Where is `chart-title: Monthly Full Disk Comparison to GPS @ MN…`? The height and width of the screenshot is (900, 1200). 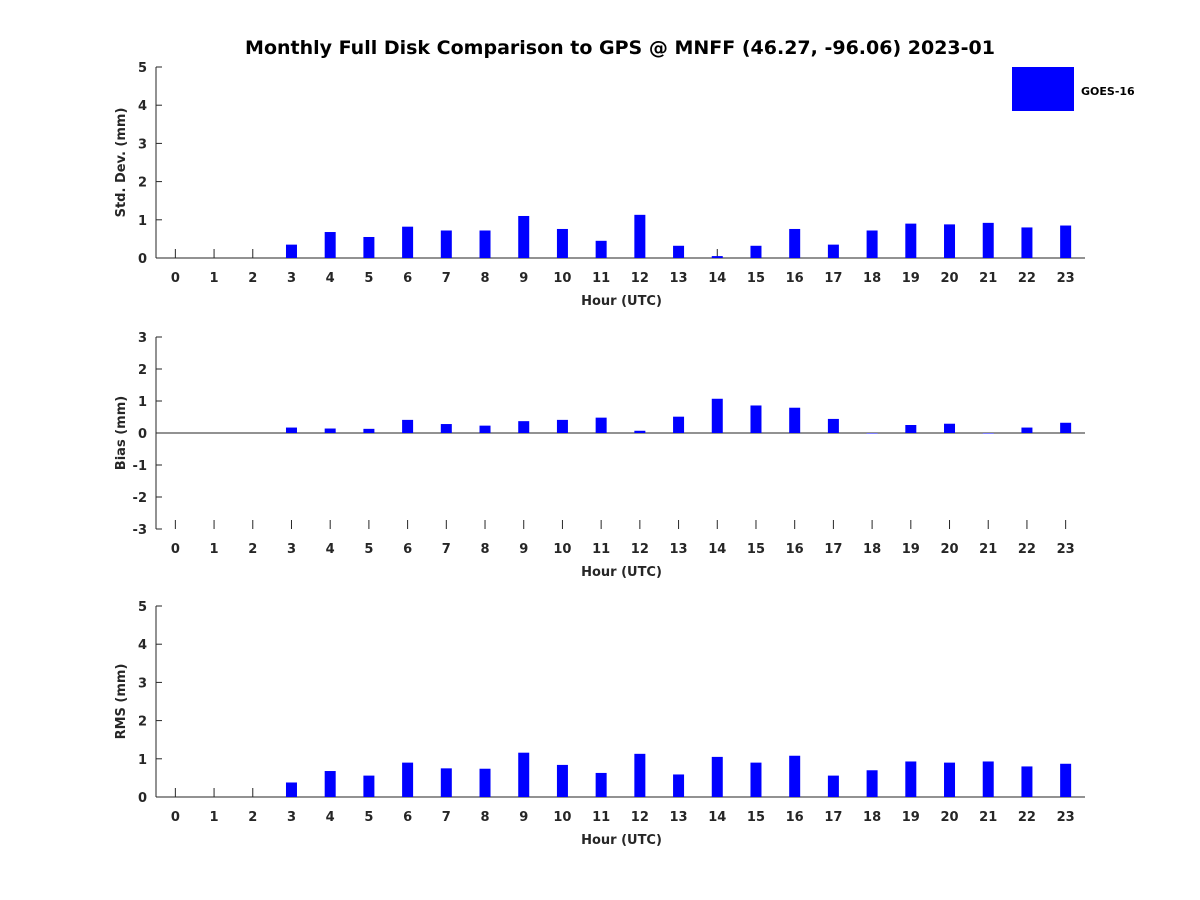 chart-title: Monthly Full Disk Comparison to GPS @ MN… is located at coordinates (620, 48).